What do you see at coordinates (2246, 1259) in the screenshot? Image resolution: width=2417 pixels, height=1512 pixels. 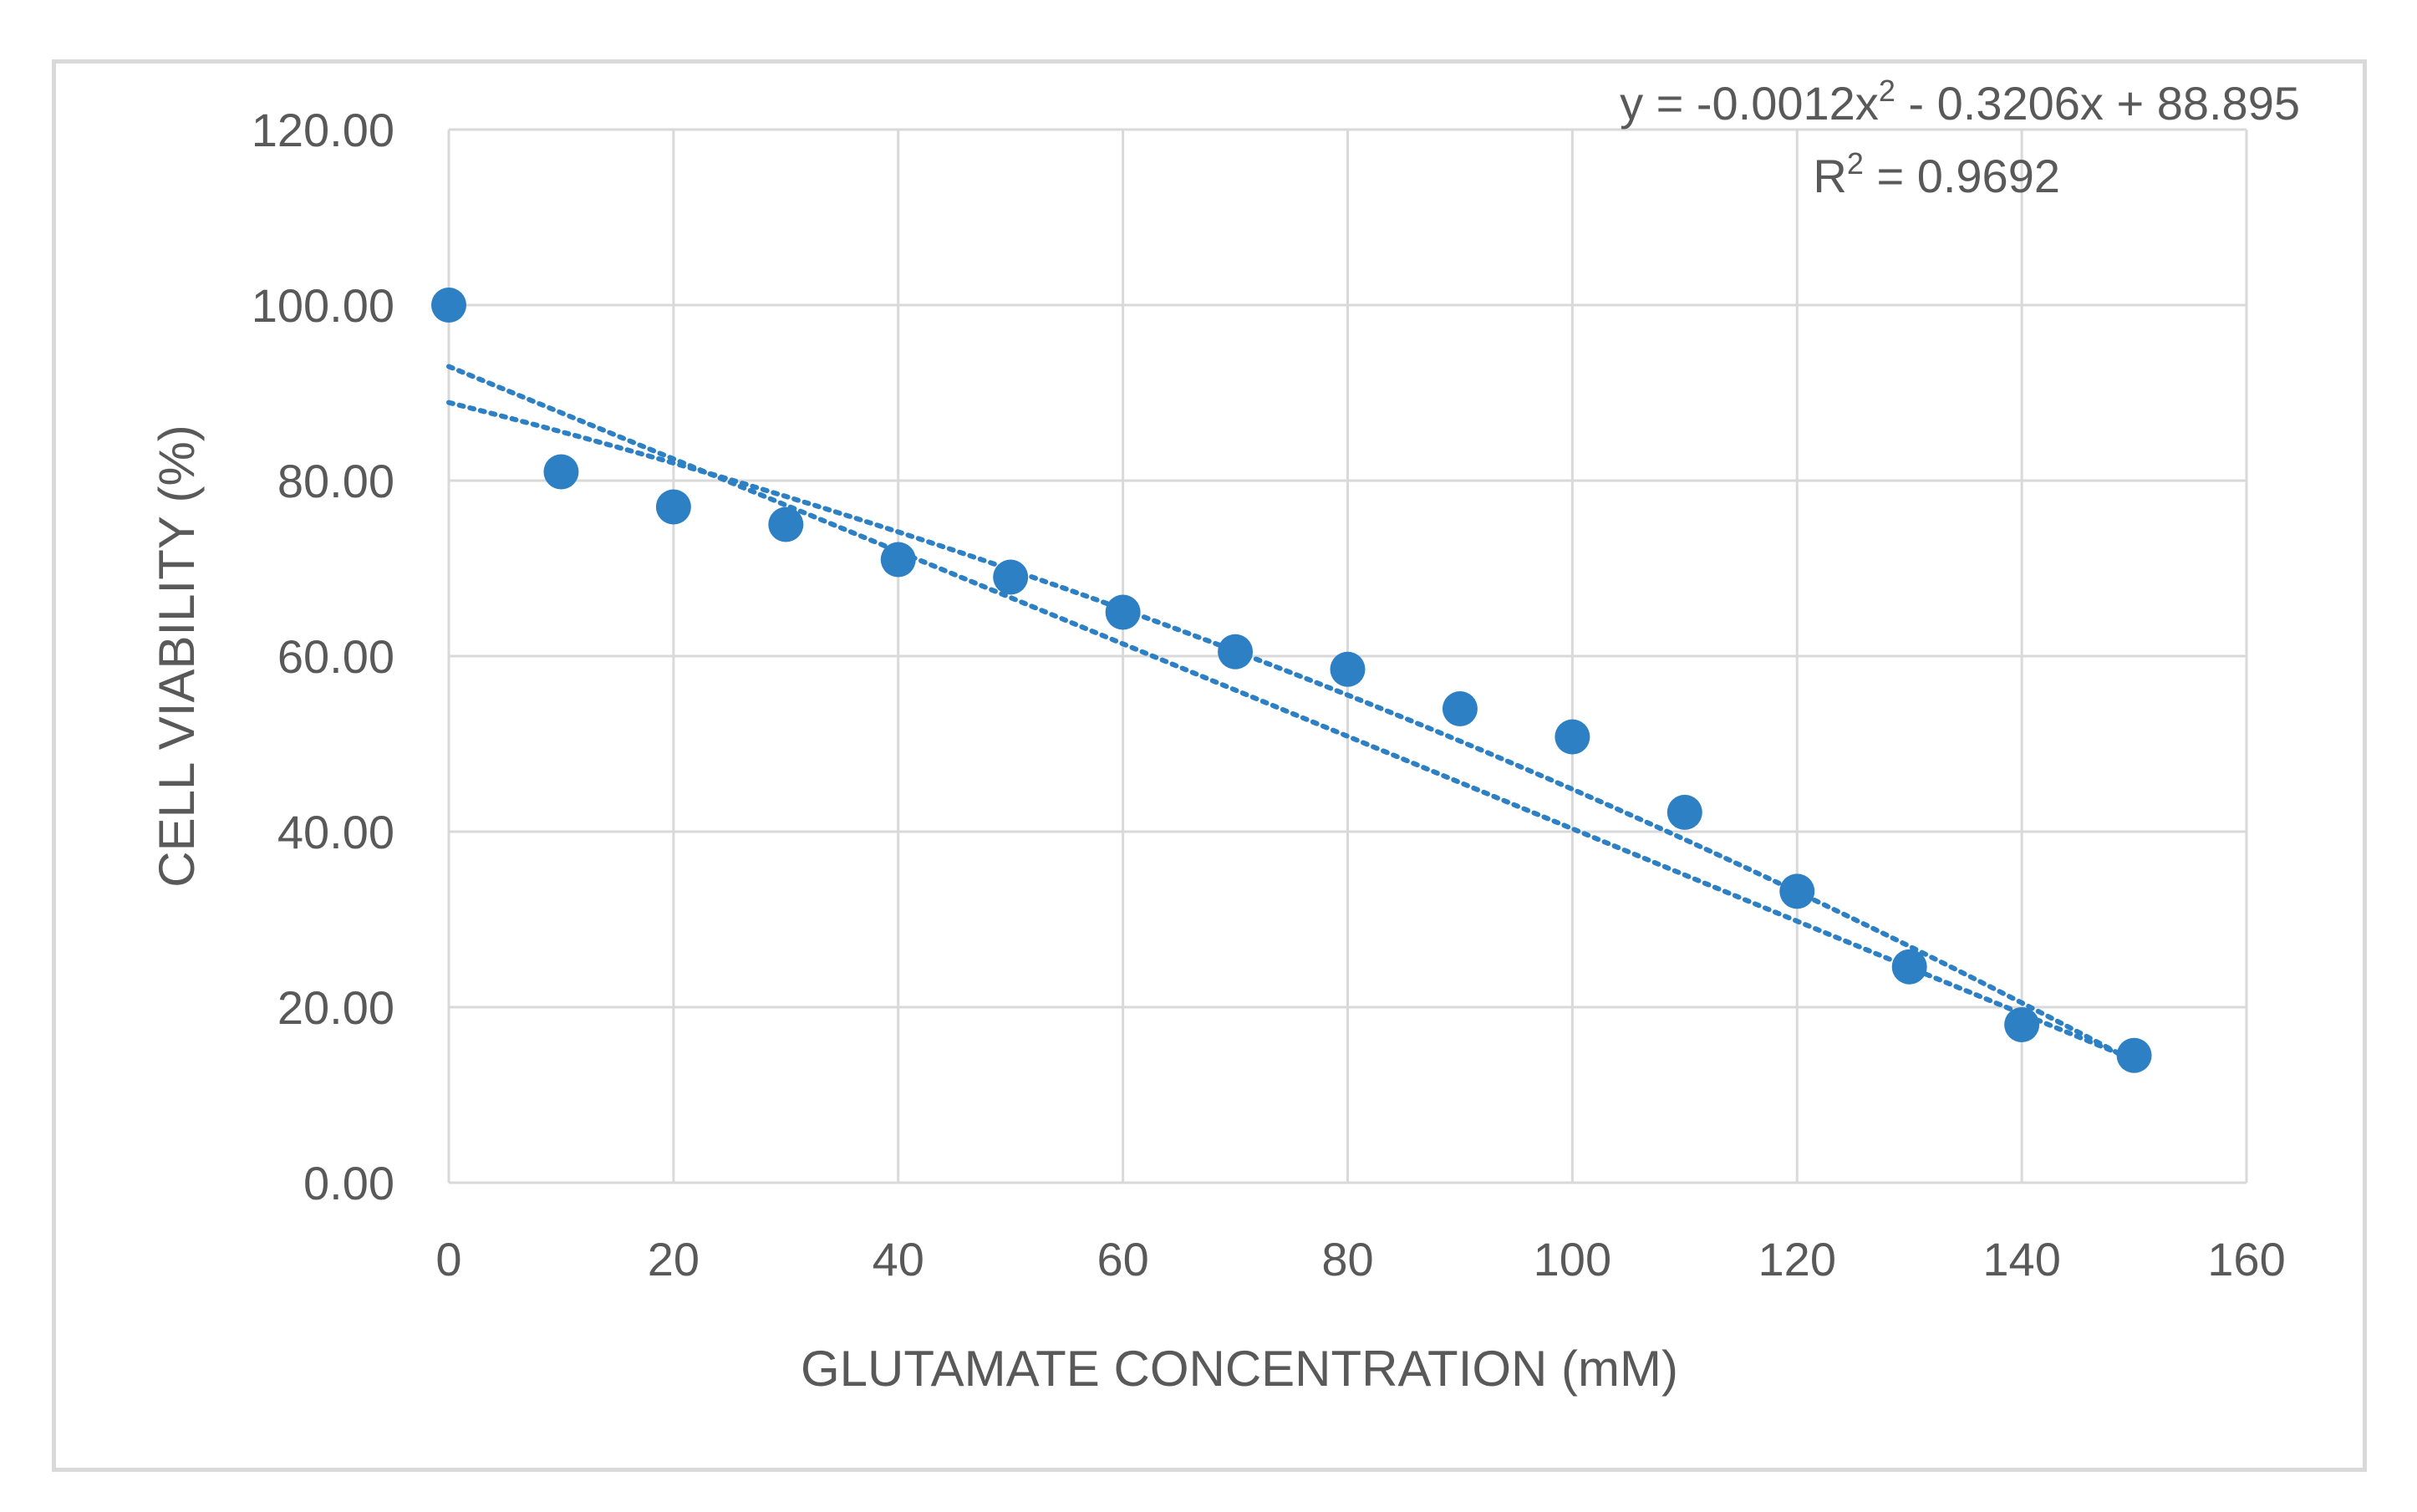 I see `x-tick-label: 160` at bounding box center [2246, 1259].